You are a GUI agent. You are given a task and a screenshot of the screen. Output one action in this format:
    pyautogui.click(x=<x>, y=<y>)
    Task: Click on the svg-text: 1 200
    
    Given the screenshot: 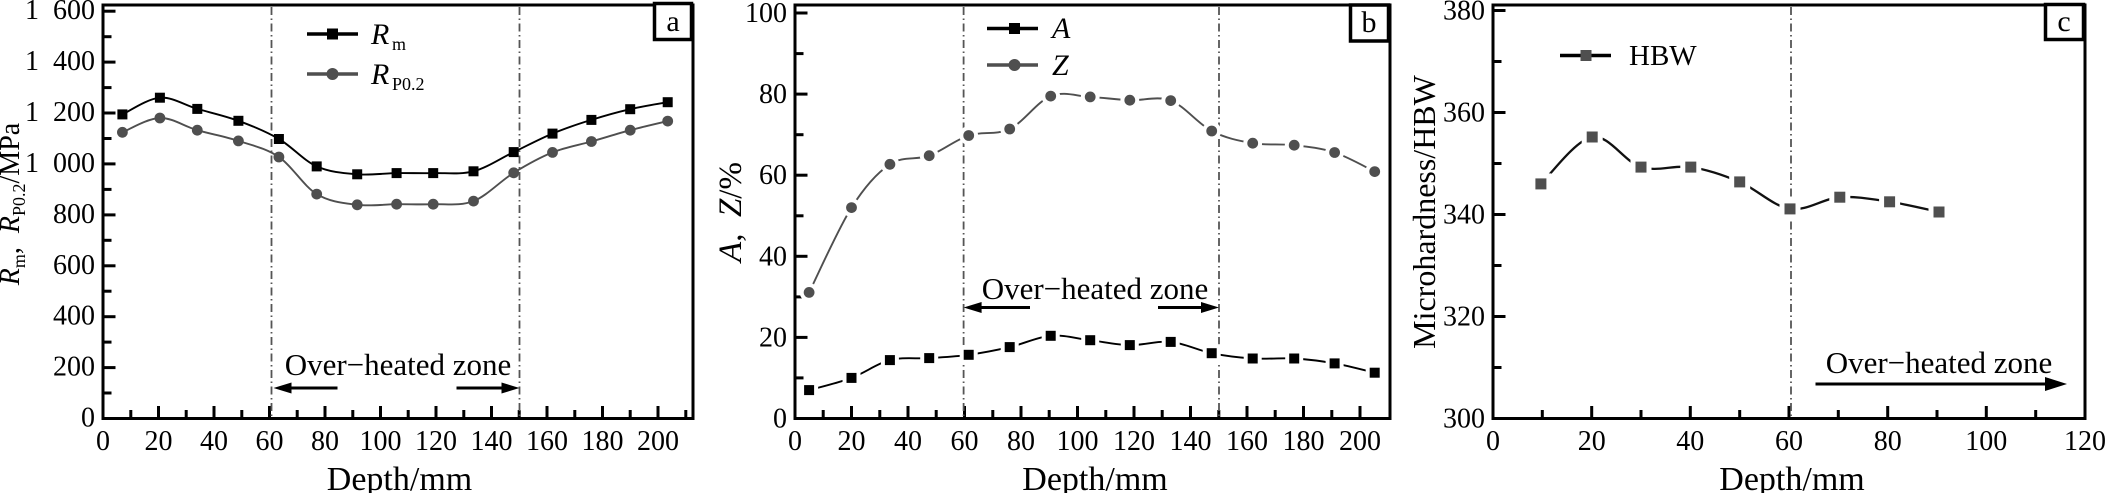 What is the action you would take?
    pyautogui.click(x=60, y=112)
    